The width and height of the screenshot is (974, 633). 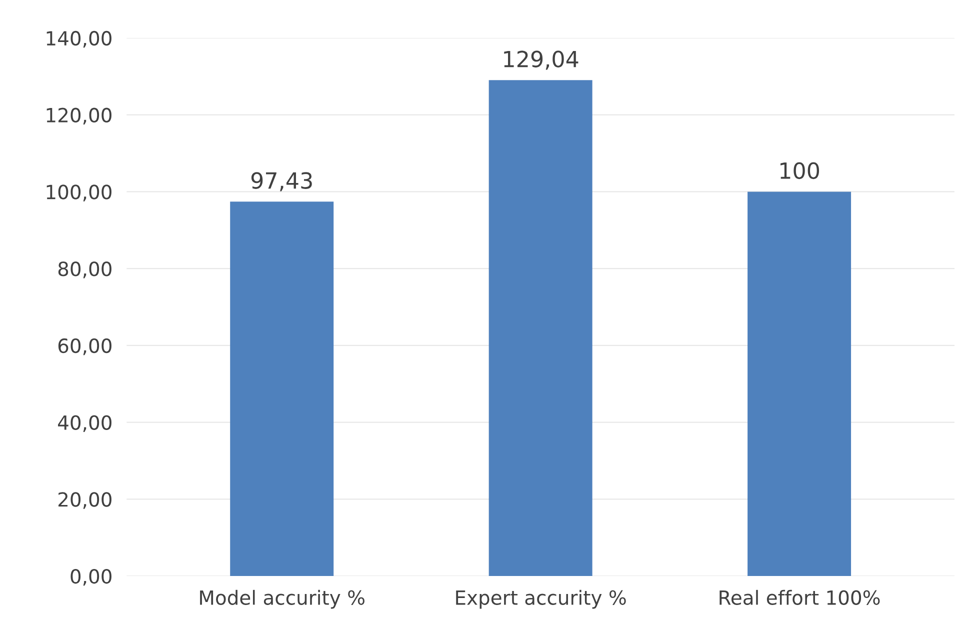 What do you see at coordinates (281, 182) in the screenshot?
I see `data-label: 97,43` at bounding box center [281, 182].